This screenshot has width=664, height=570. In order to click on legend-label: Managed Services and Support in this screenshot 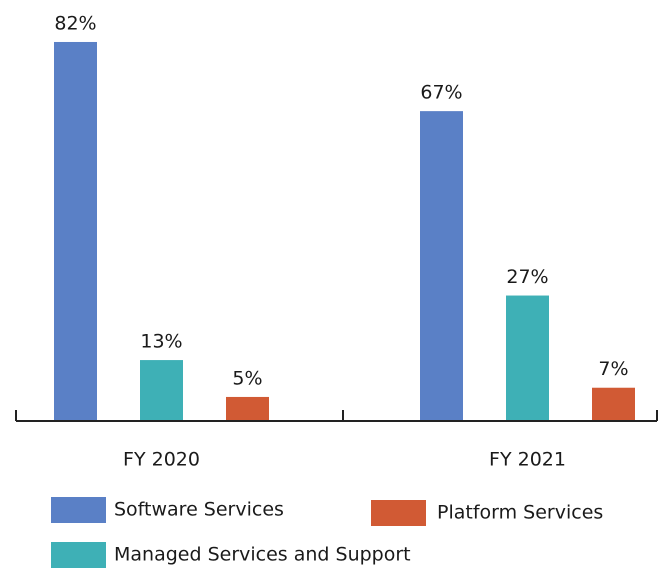, I will do `click(262, 555)`.